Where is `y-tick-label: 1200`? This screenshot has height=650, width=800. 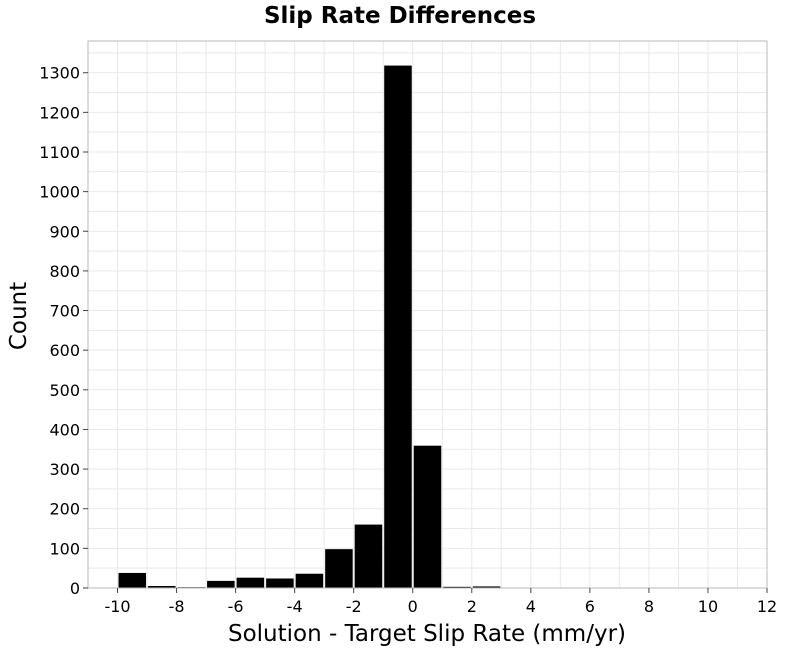
y-tick-label: 1200 is located at coordinates (59, 112).